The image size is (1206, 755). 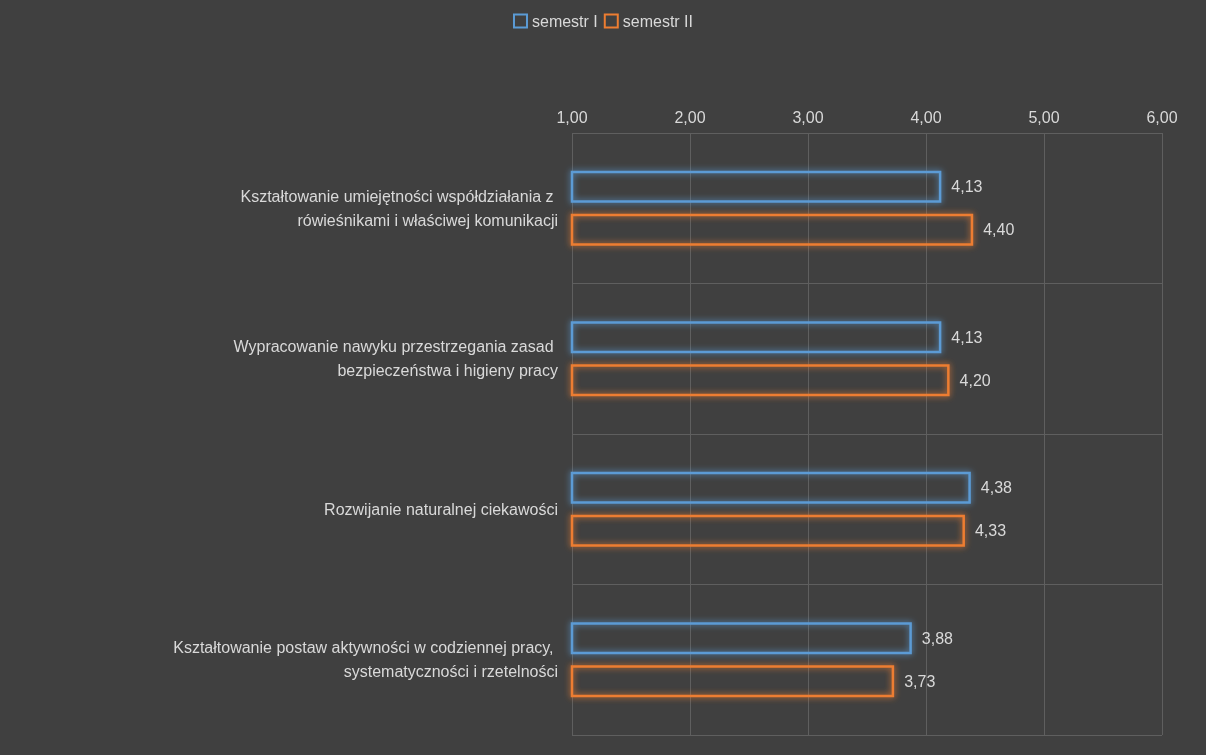 What do you see at coordinates (920, 681) in the screenshot?
I see `data-label: 3,73` at bounding box center [920, 681].